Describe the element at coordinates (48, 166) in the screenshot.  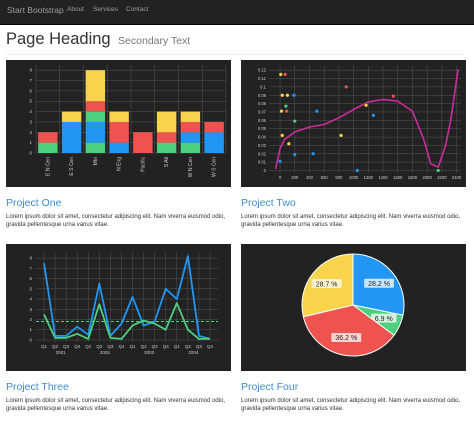
I see `x-tick-label: E N Cen` at that location.